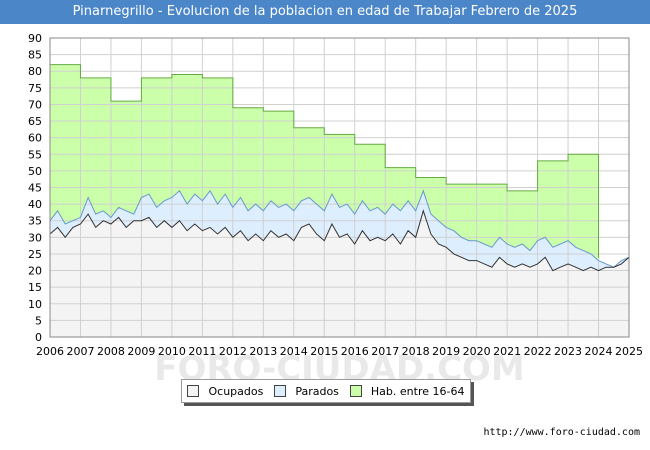  What do you see at coordinates (35, 188) in the screenshot?
I see `y-tick-label: 45` at bounding box center [35, 188].